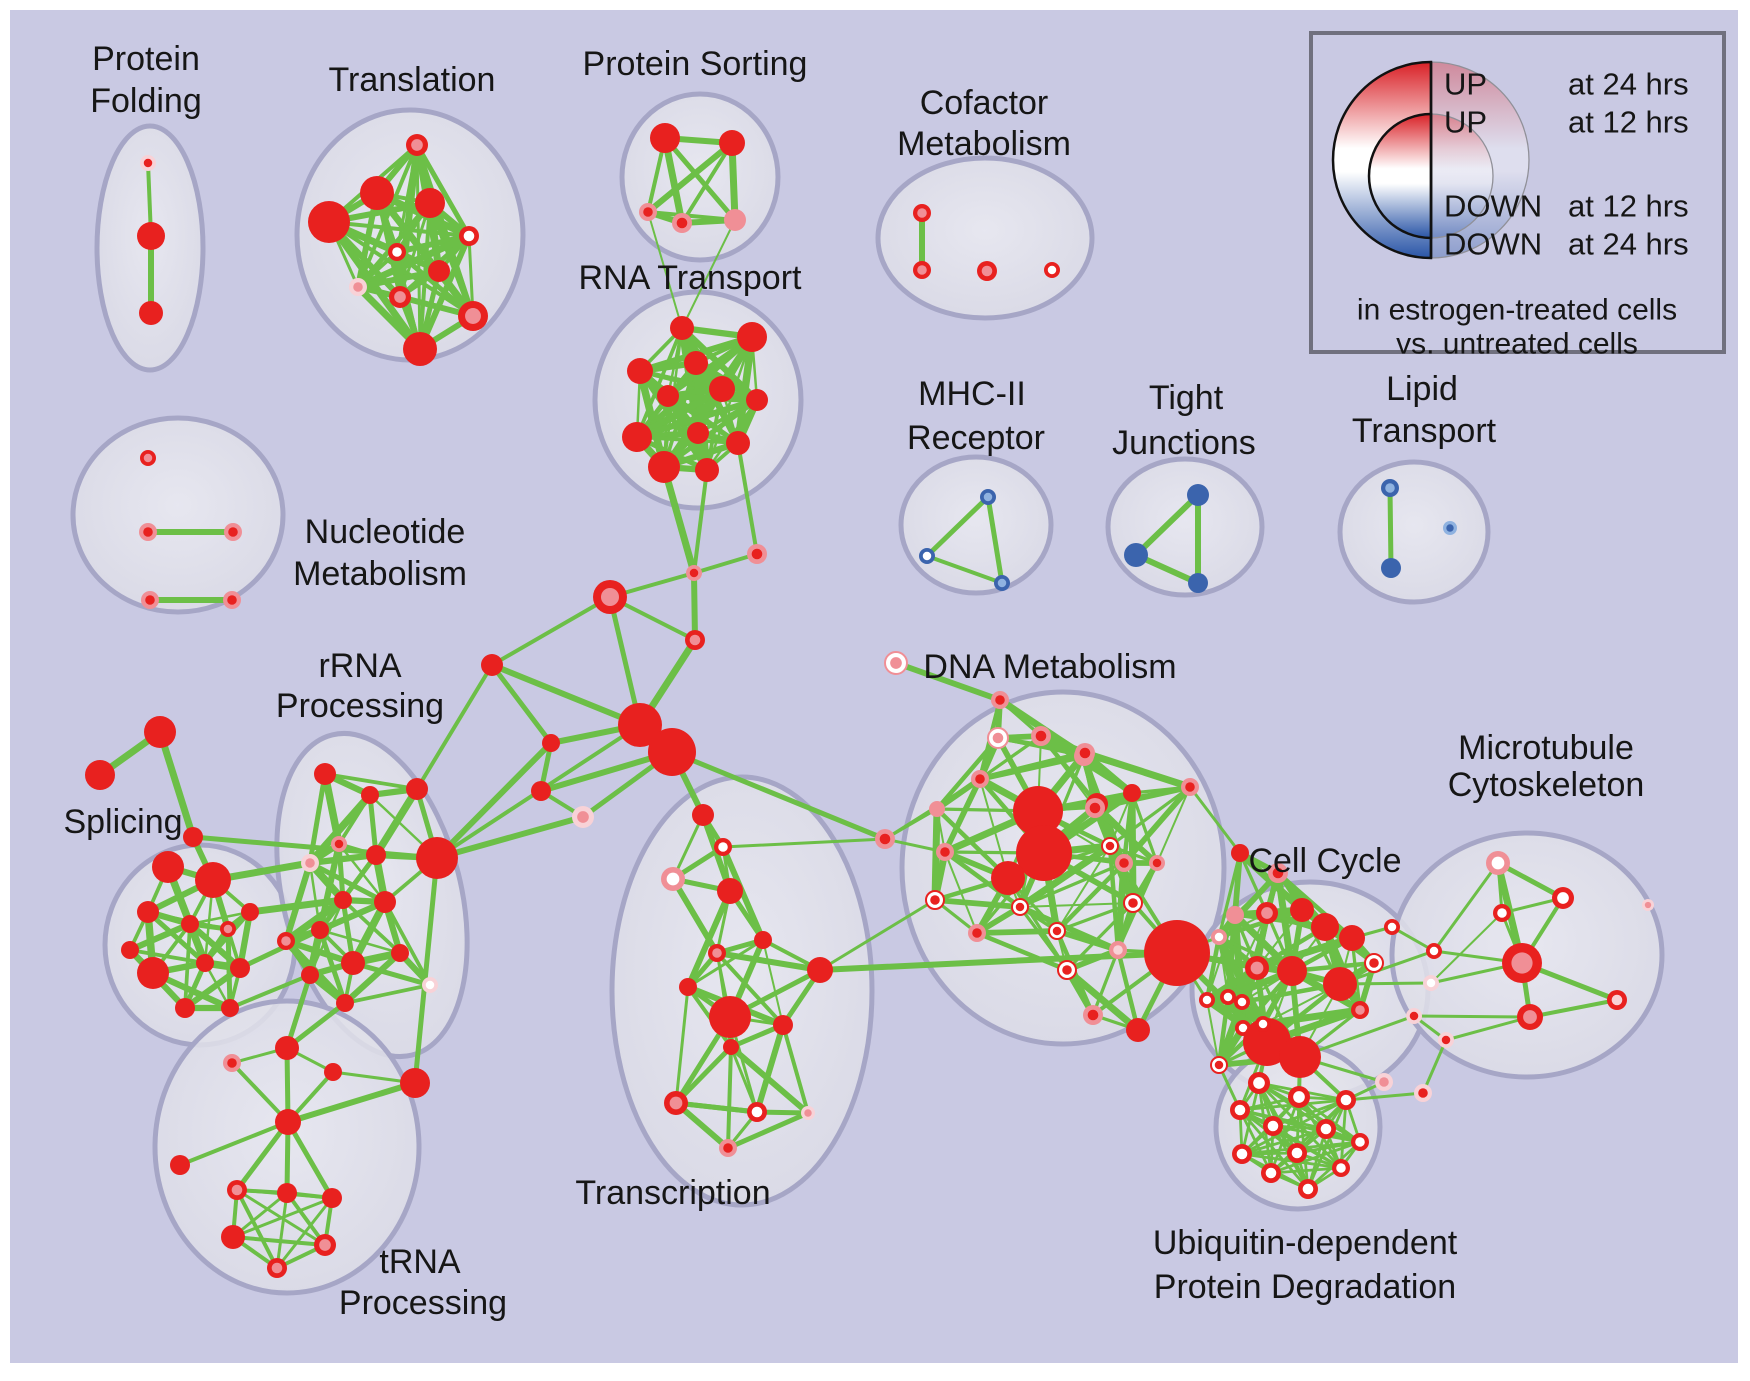 Image resolution: width=1750 pixels, height=1381 pixels. What do you see at coordinates (146, 59) in the screenshot?
I see `cluster-label-protein-folding: Protein` at bounding box center [146, 59].